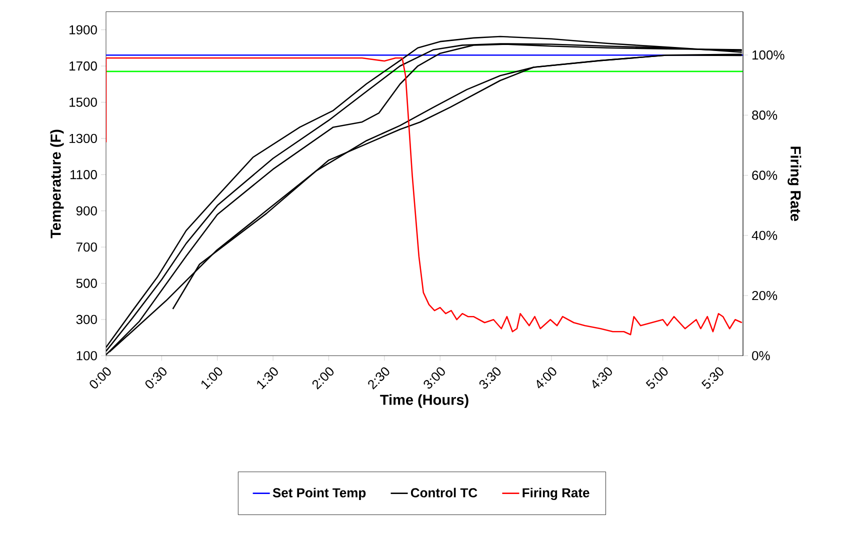  What do you see at coordinates (100, 377) in the screenshot?
I see `x-tick-label: 0:00` at bounding box center [100, 377].